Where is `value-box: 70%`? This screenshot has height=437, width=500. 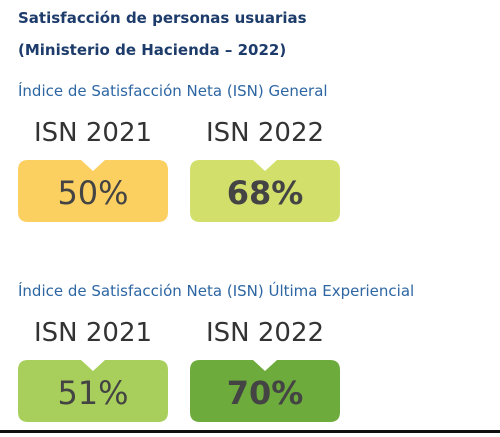
value-box: 70% is located at coordinates (265, 391).